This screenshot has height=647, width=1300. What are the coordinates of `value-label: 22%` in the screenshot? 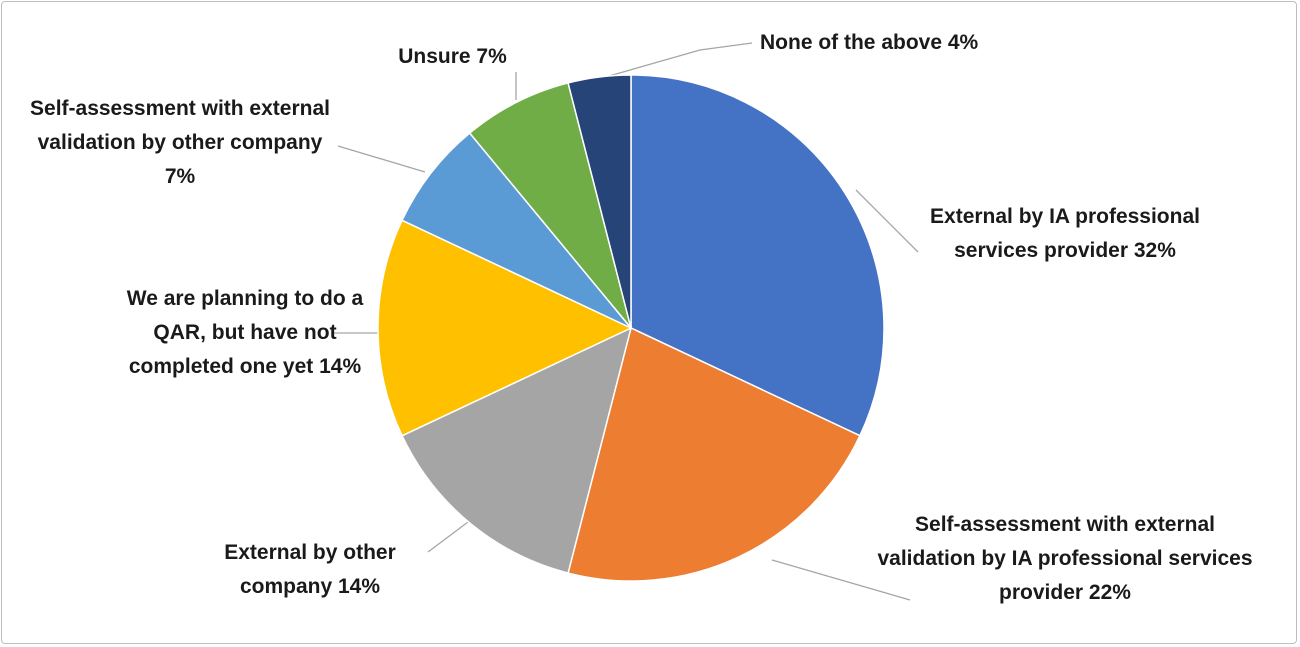 It's located at (1109, 592).